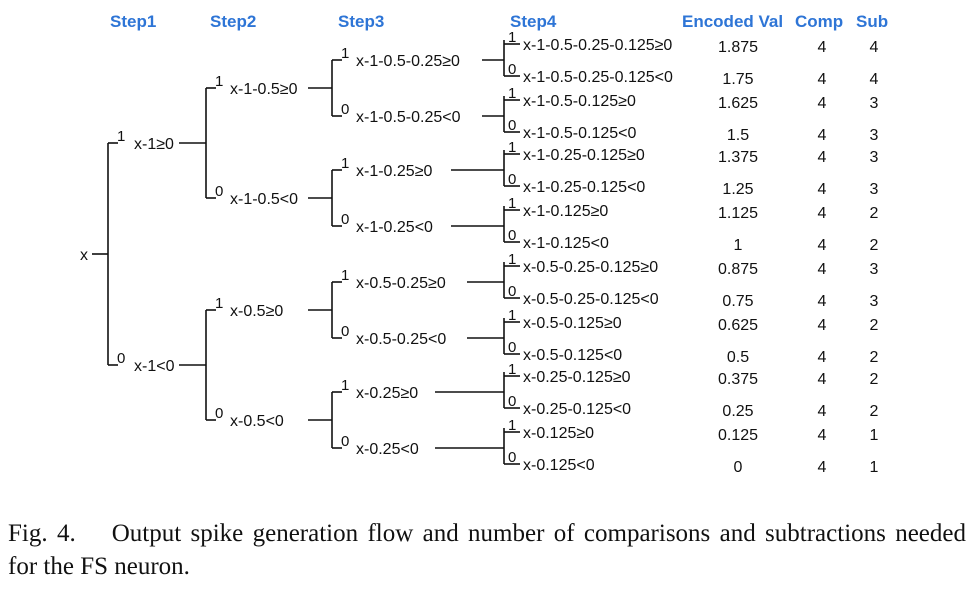  I want to click on step4-node-label: x-0.5-0.125<0, so click(572, 355).